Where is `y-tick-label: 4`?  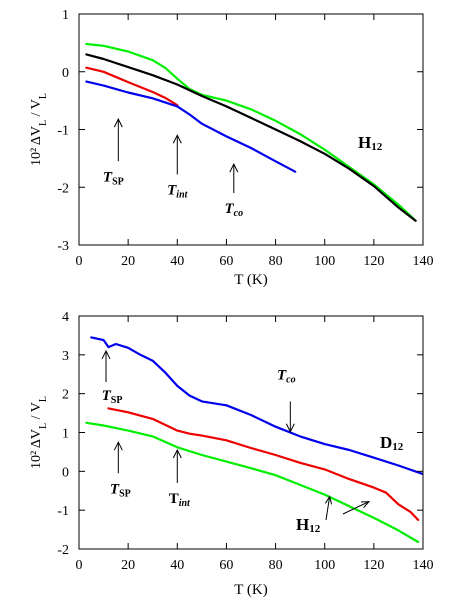 y-tick-label: 4 is located at coordinates (65, 317).